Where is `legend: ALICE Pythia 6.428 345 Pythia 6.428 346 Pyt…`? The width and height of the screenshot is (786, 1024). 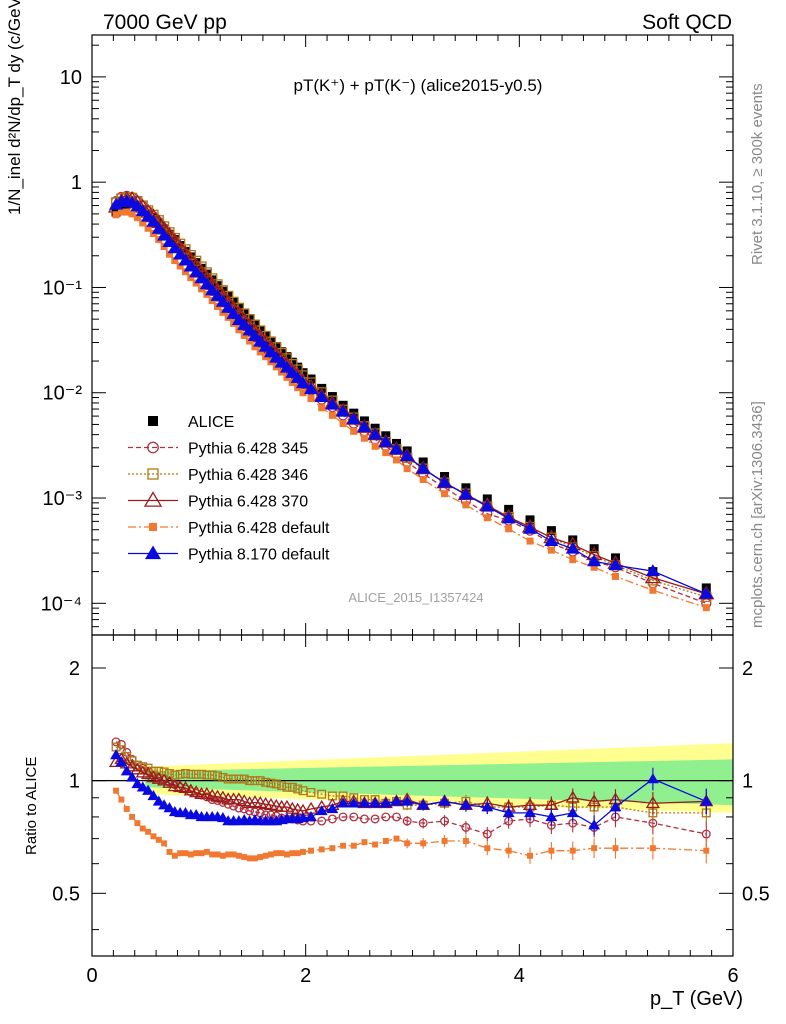
legend: ALICE Pythia 6.428 345 Pythia 6.428 346 Pyt… is located at coordinates (229, 489).